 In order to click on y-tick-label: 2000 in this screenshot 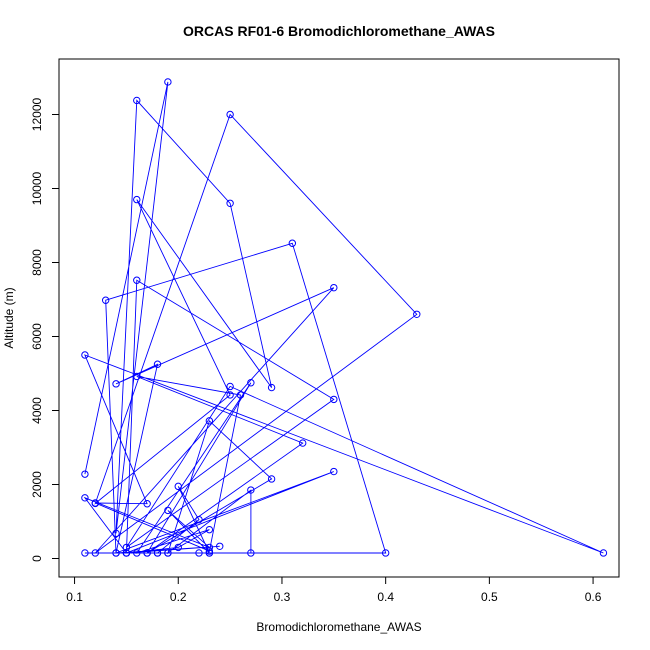, I will do `click(37, 484)`.